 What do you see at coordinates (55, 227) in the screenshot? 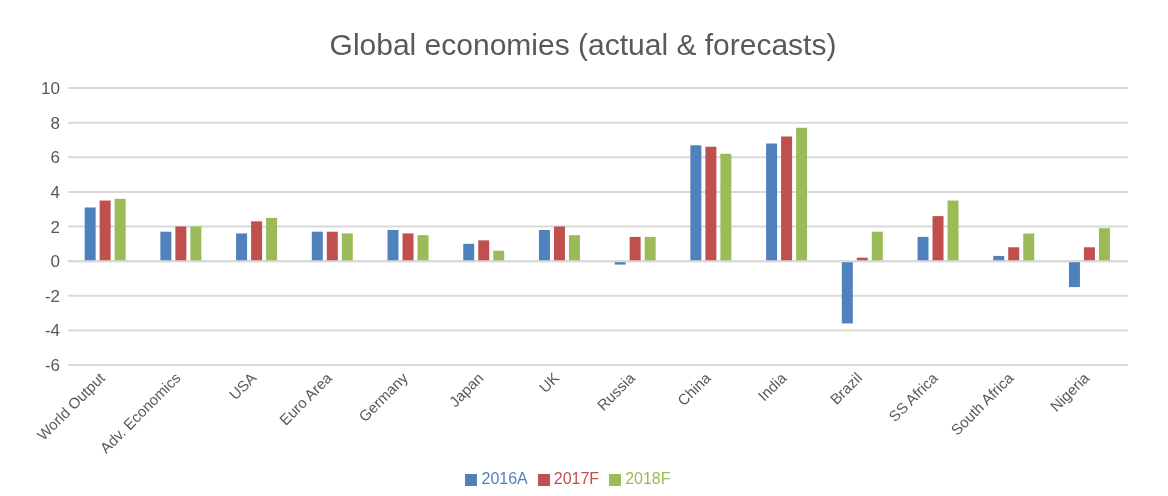
I see `y-tick-label: 2` at bounding box center [55, 227].